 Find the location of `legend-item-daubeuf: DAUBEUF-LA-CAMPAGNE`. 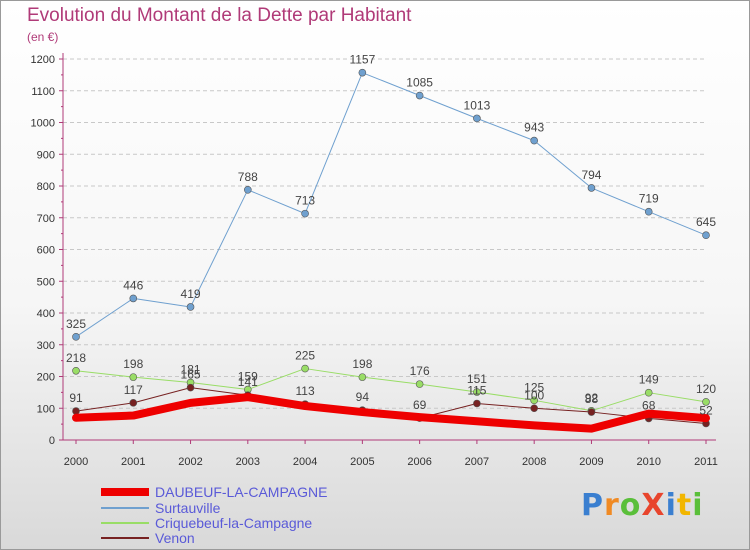

legend-item-daubeuf: DAUBEUF-LA-CAMPAGNE is located at coordinates (214, 492).